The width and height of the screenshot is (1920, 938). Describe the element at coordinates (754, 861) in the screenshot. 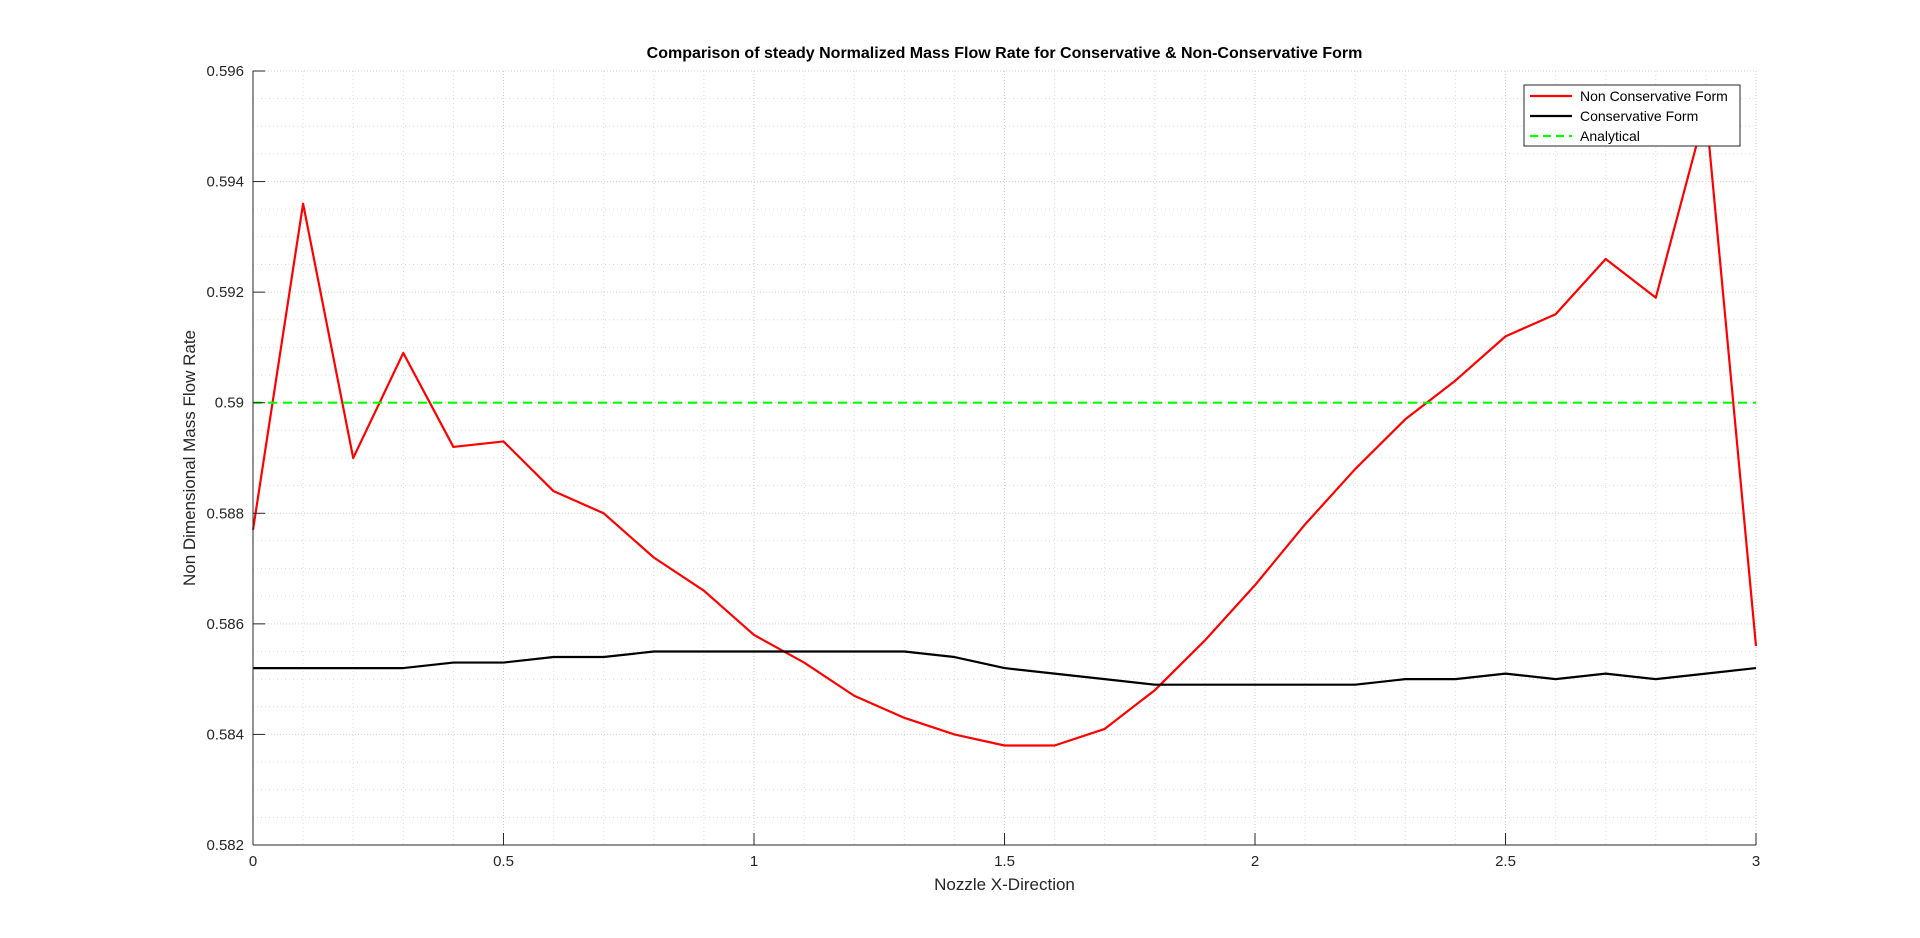

I see `x-tick-label: 1` at that location.